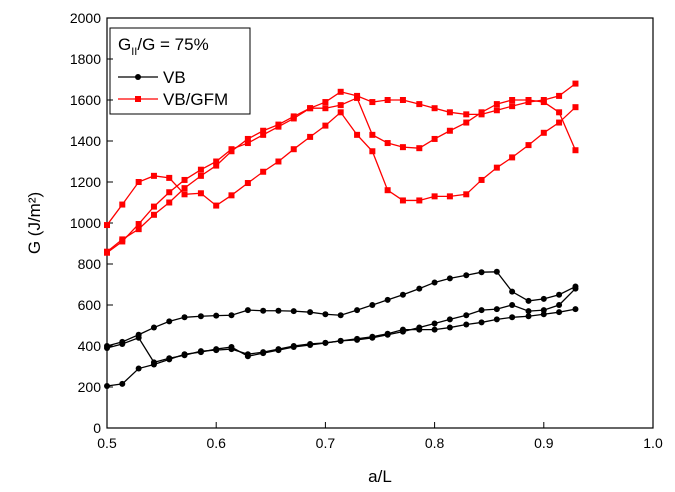  Describe the element at coordinates (380, 476) in the screenshot. I see `x-axis-label: a/L` at that location.